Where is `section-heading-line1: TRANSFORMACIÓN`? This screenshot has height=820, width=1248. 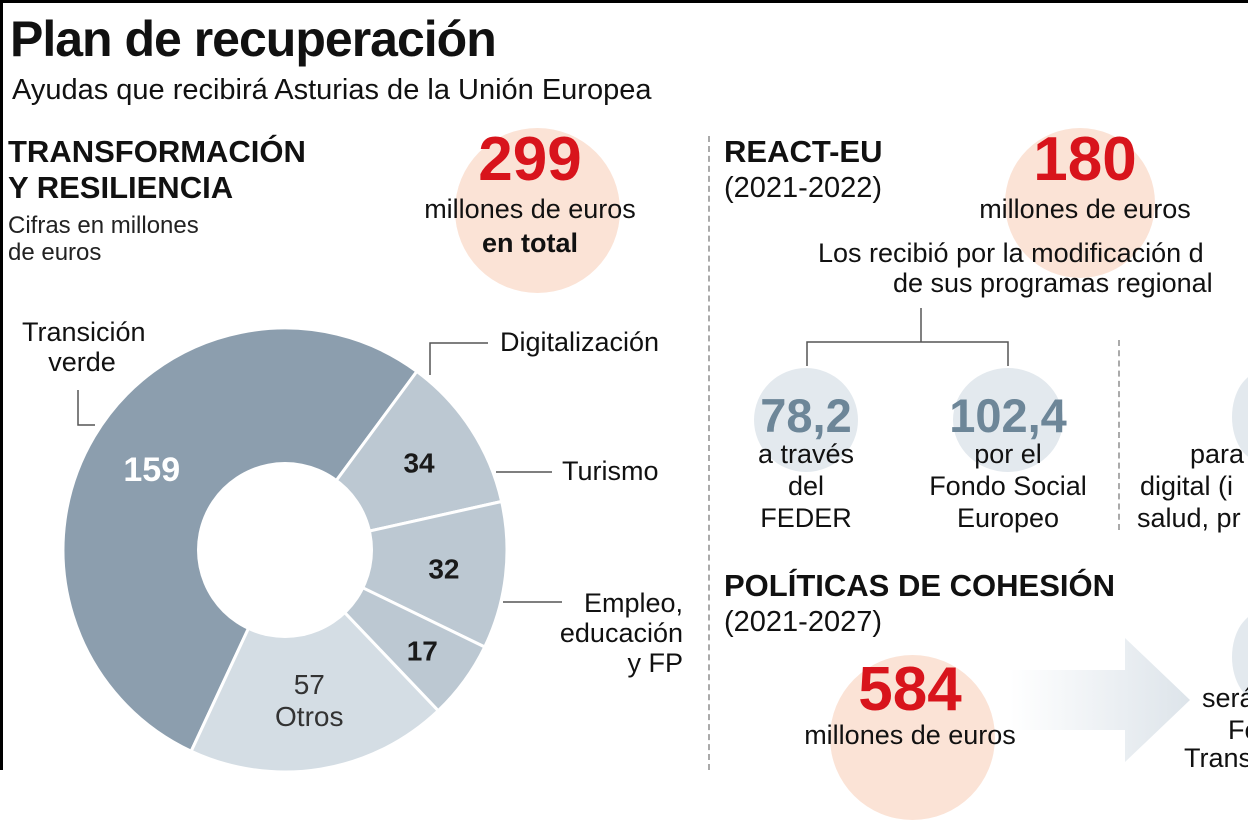 section-heading-line1: TRANSFORMACIÓN is located at coordinates (157, 151).